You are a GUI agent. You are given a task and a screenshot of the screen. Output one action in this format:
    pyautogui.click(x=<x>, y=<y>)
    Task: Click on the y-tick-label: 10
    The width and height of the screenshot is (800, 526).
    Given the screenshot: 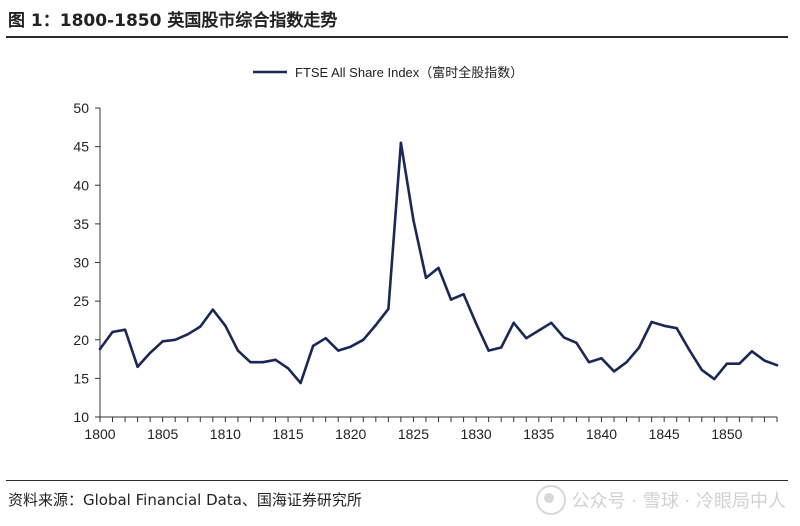 What is the action you would take?
    pyautogui.click(x=81, y=417)
    